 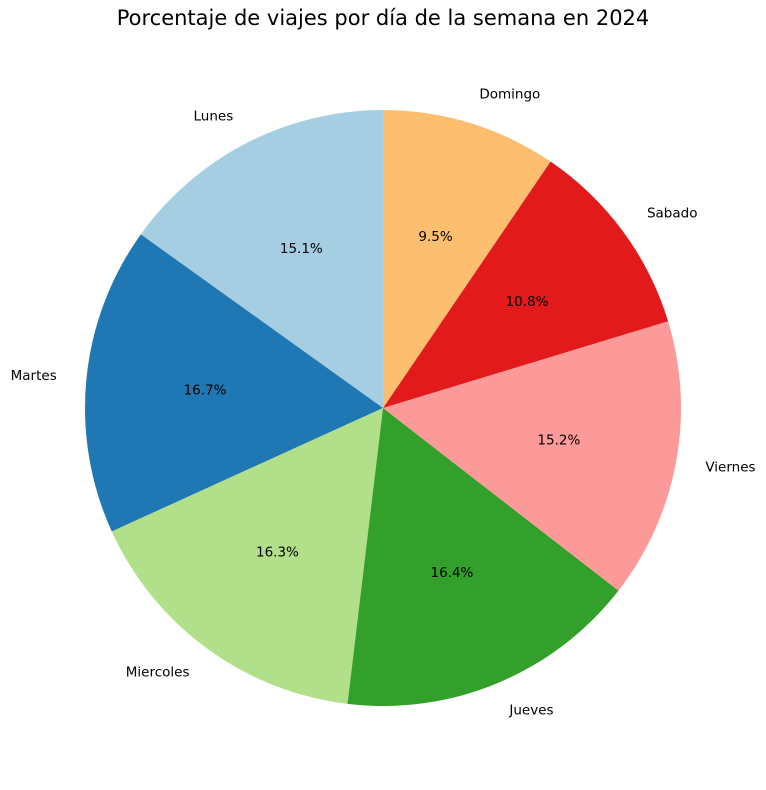 What do you see at coordinates (301, 249) in the screenshot?
I see `pie-percentage-label: 15.1%` at bounding box center [301, 249].